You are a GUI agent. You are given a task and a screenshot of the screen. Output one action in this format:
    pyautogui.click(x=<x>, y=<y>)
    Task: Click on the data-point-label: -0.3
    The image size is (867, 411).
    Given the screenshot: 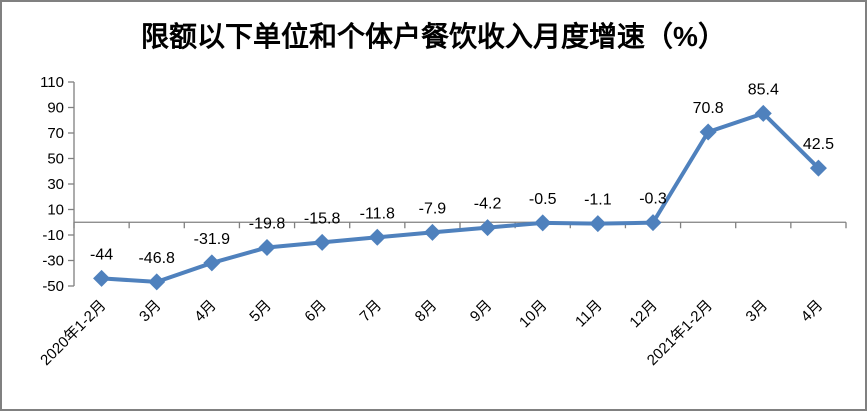 What is the action you would take?
    pyautogui.click(x=653, y=199)
    